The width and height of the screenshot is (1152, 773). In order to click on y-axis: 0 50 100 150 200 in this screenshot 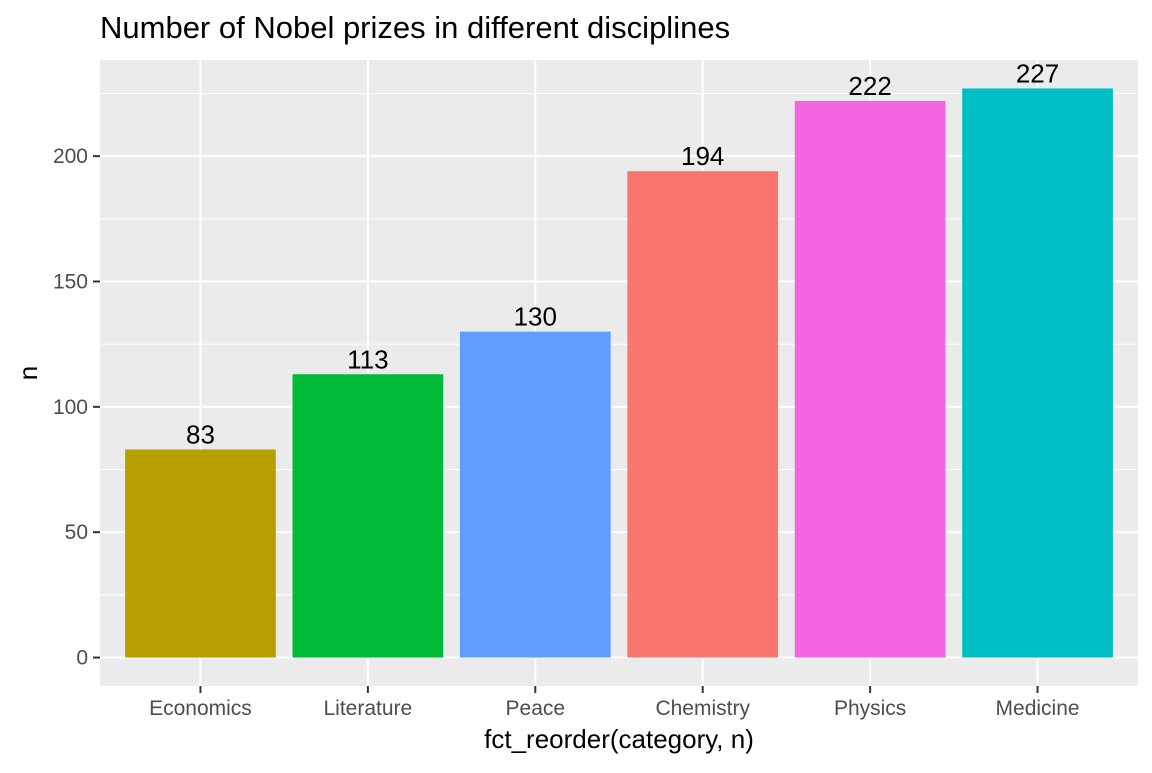, I will do `click(76, 407)`.